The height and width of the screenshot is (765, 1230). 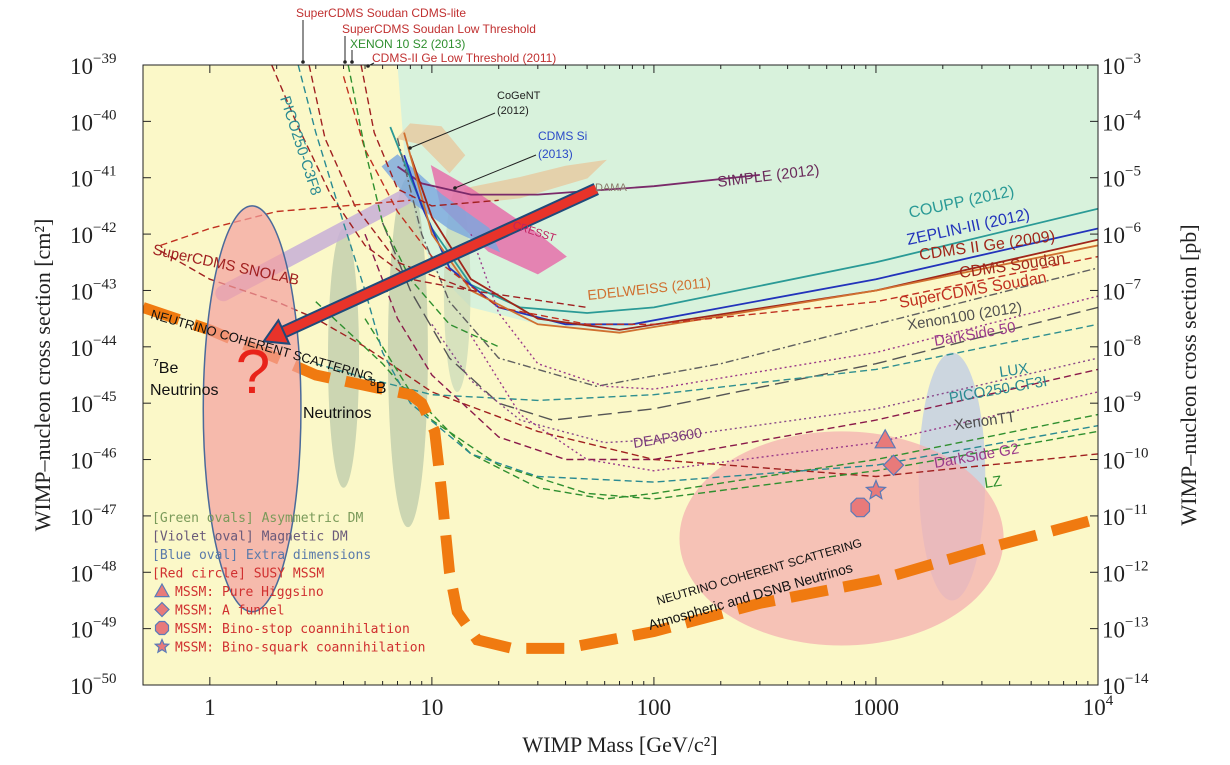 What do you see at coordinates (1125, 685) in the screenshot?
I see `y-tick-label-right: 10⁻¹⁴` at bounding box center [1125, 685].